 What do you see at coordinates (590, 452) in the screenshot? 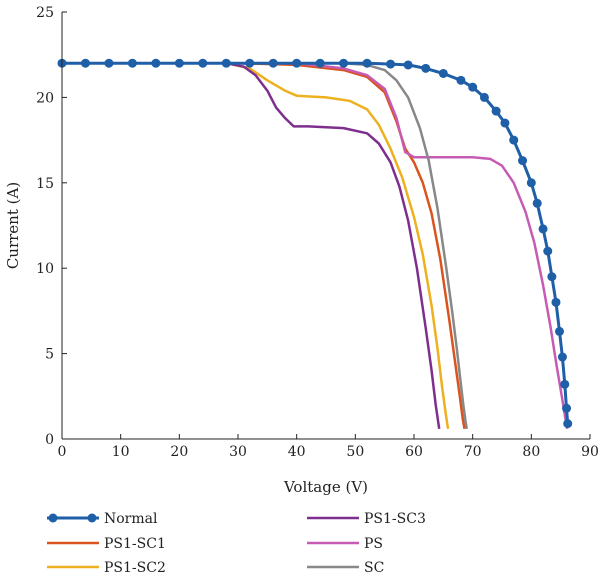
I see `x-tick-label: 90` at bounding box center [590, 452].